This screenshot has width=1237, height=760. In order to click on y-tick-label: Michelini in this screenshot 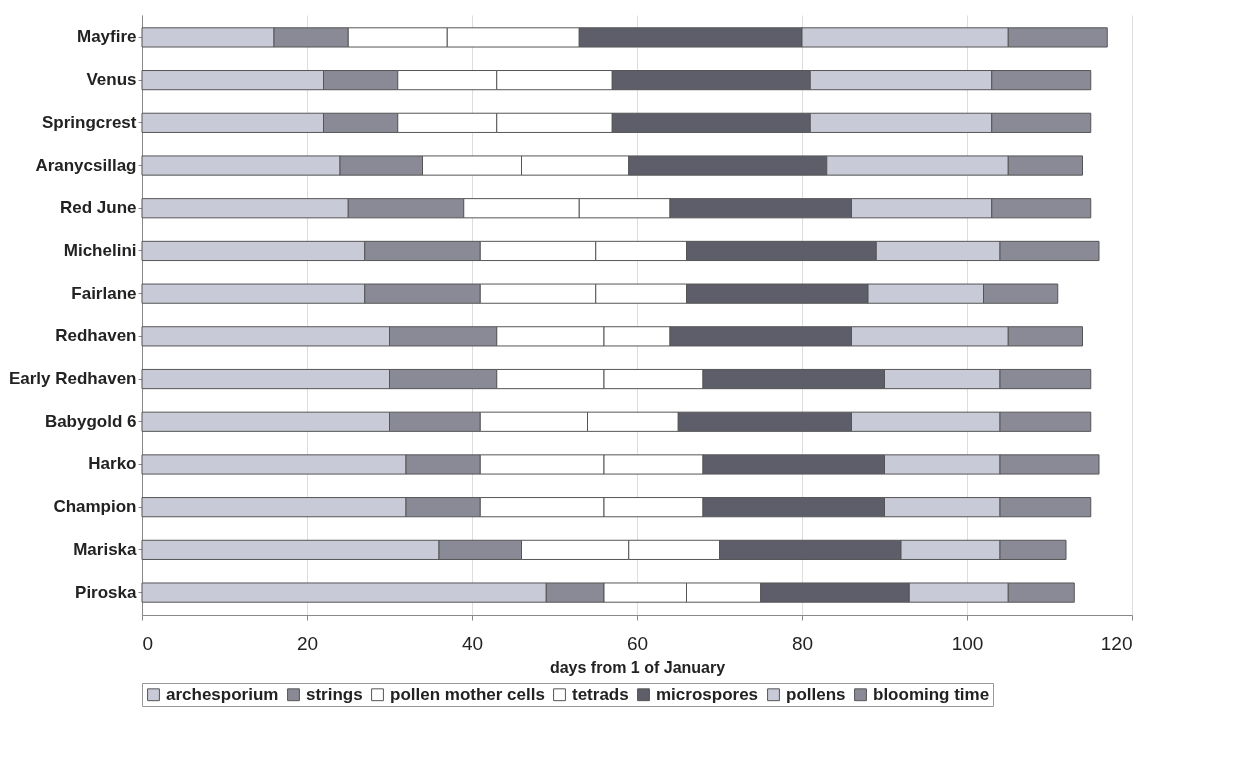, I will do `click(100, 250)`.